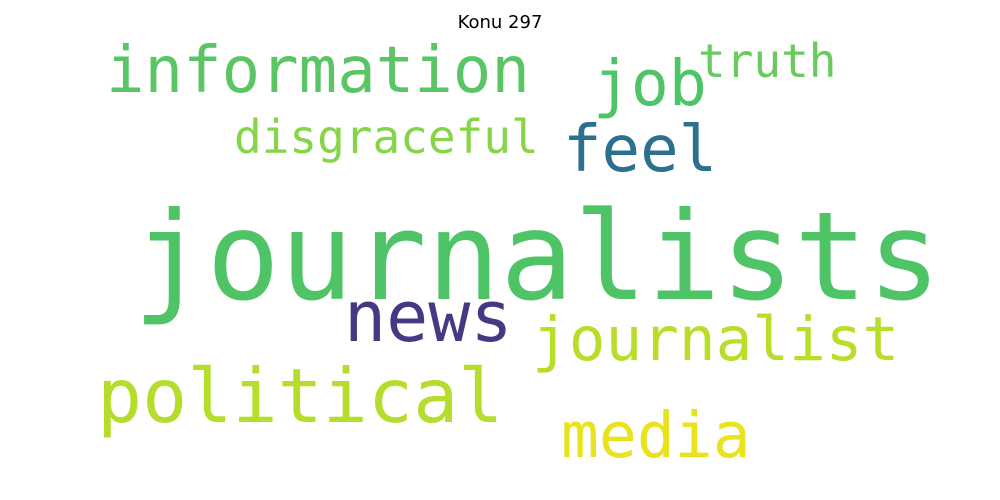 The image size is (1000, 500). I want to click on word-journalist: journalist, so click(716, 339).